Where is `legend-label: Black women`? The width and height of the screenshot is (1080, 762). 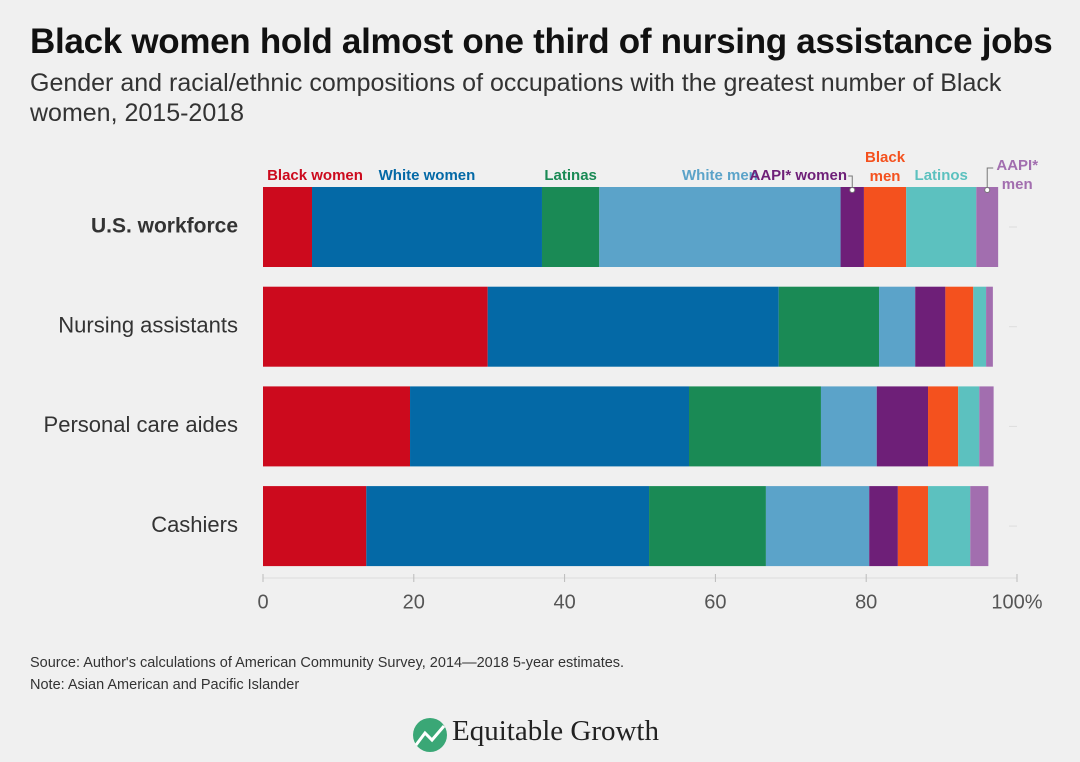 legend-label: Black women is located at coordinates (315, 175).